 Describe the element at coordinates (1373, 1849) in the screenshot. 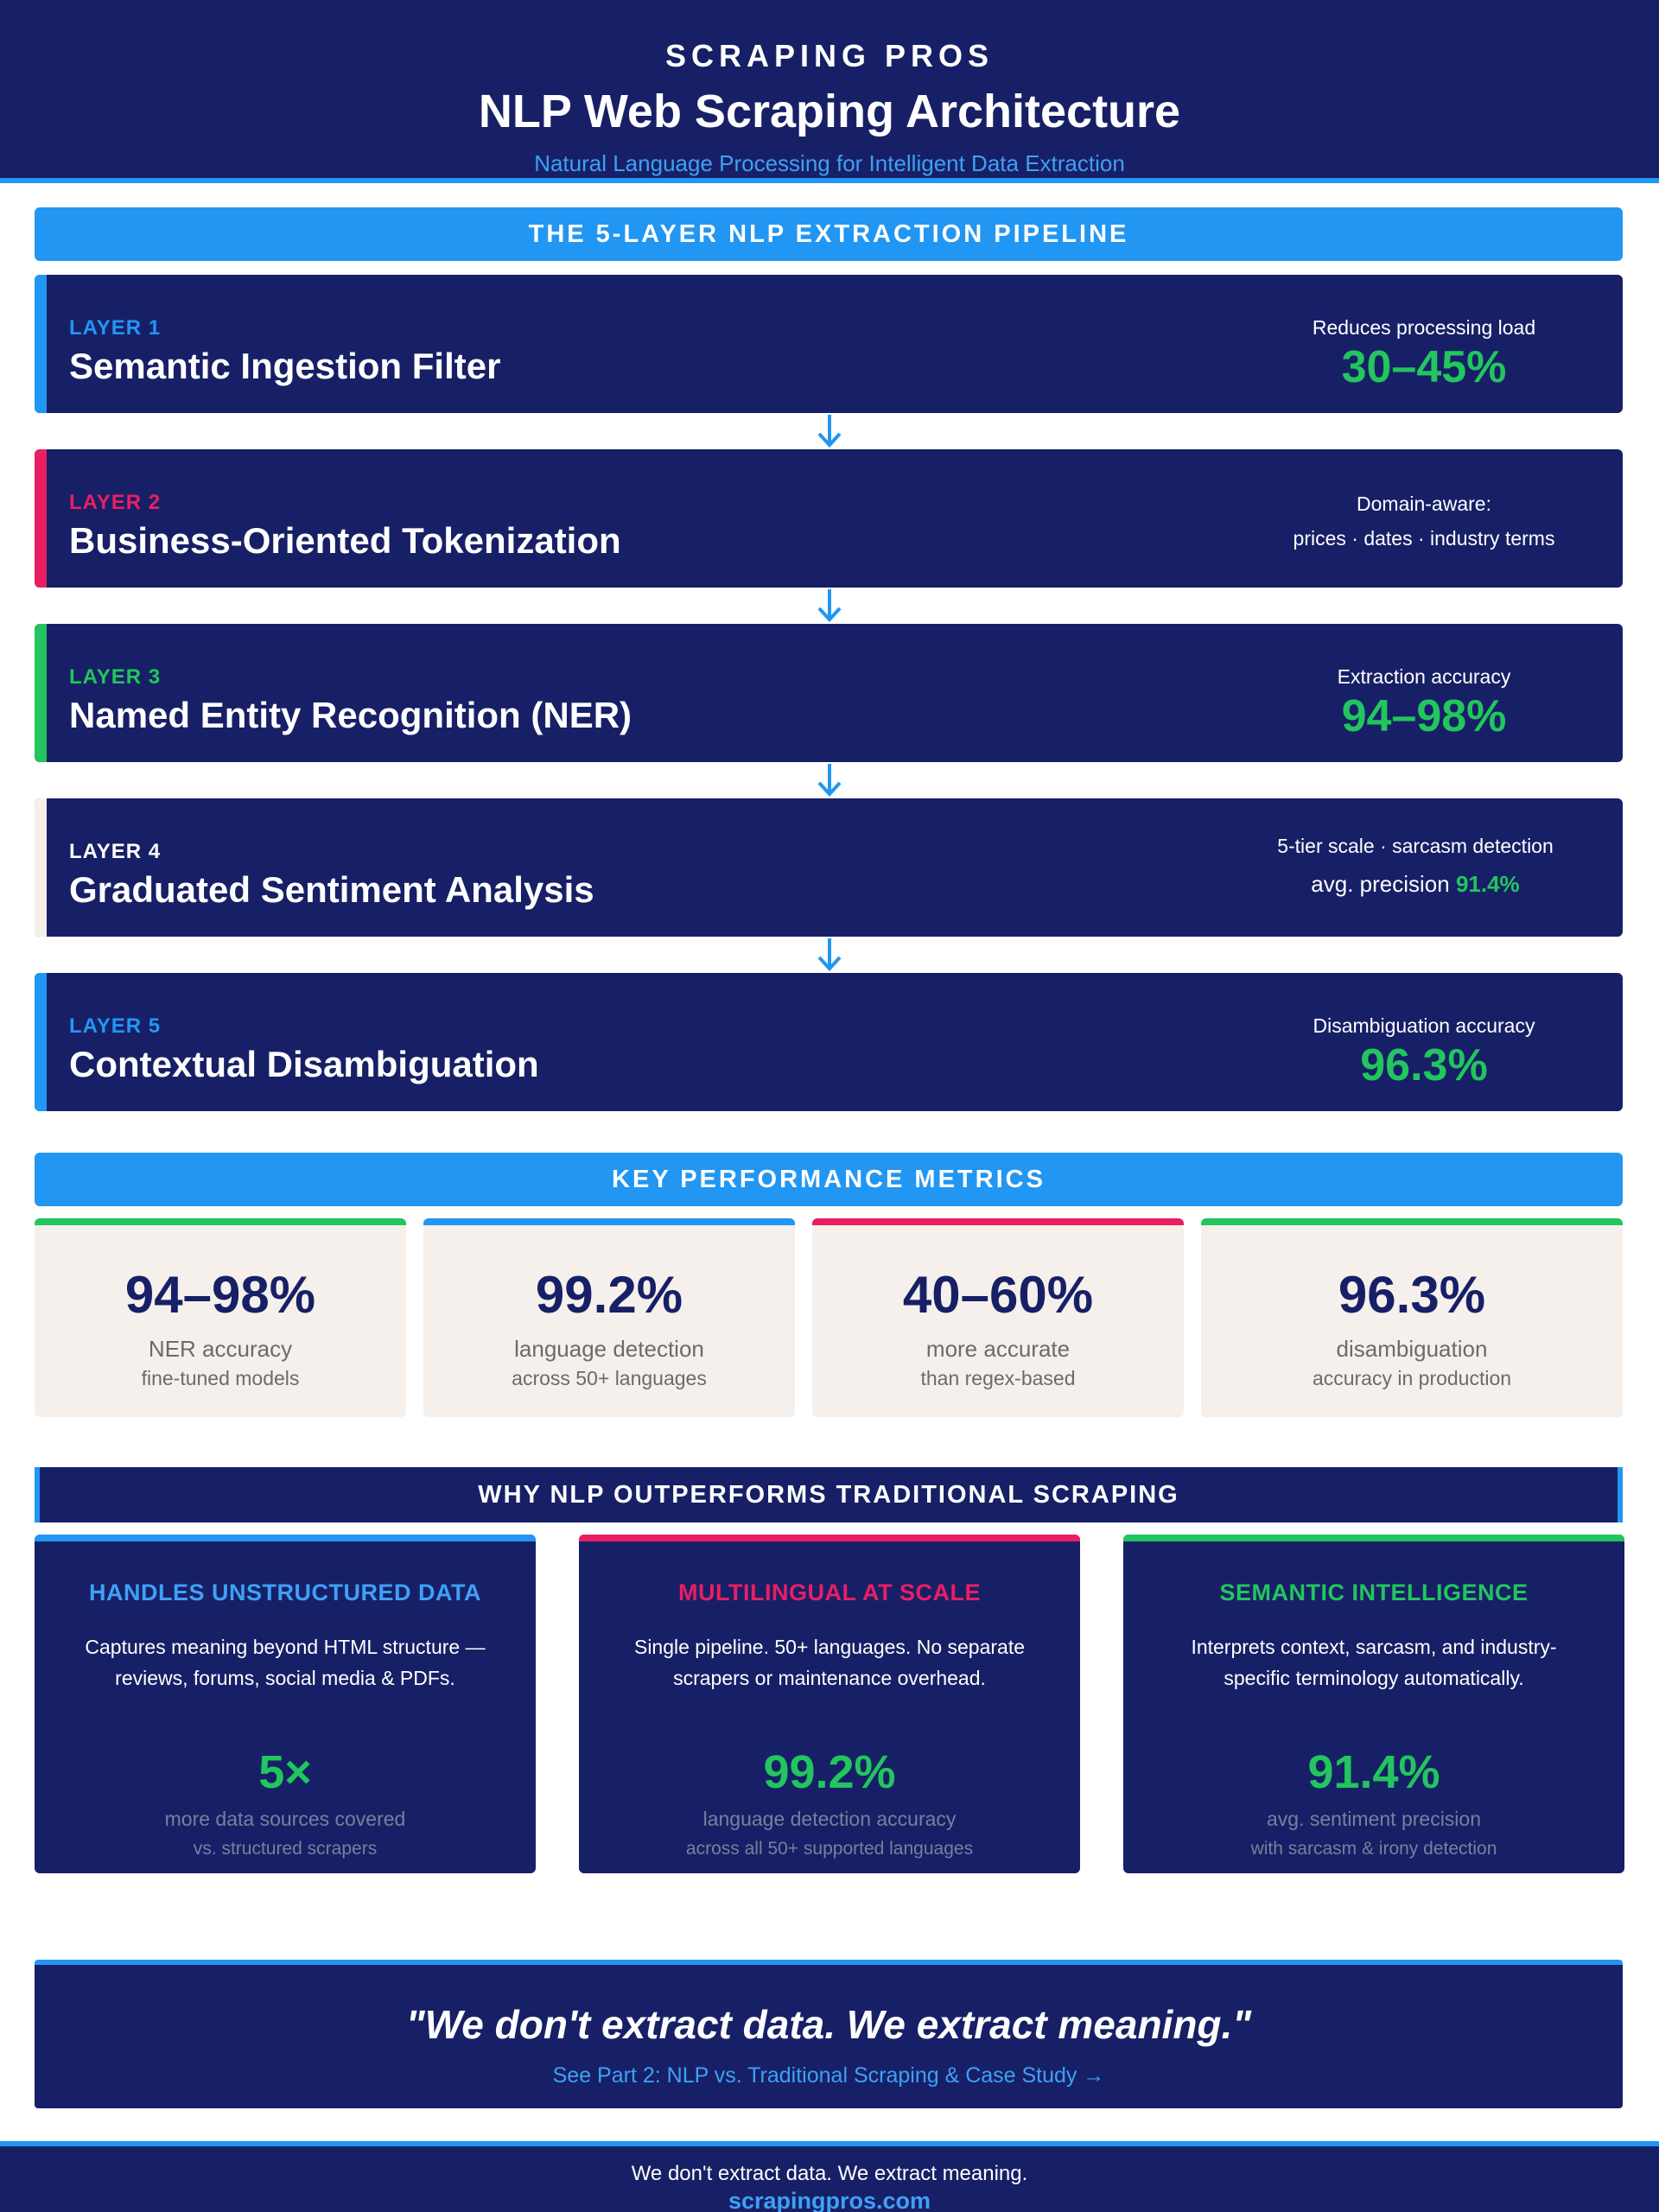

I see `why-card-sublabel: with sarcasm & irony detection` at that location.